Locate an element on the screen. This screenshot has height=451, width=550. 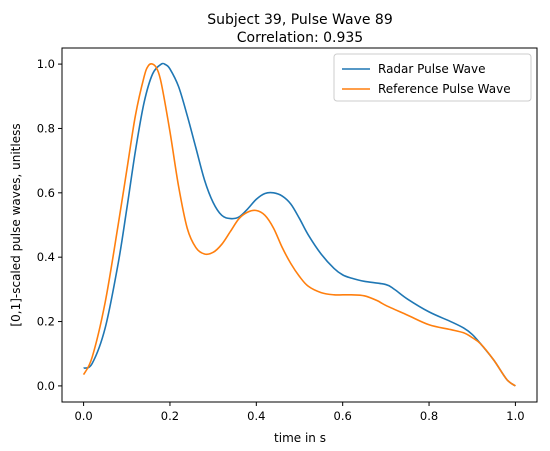
legend-frame is located at coordinates (432, 77).